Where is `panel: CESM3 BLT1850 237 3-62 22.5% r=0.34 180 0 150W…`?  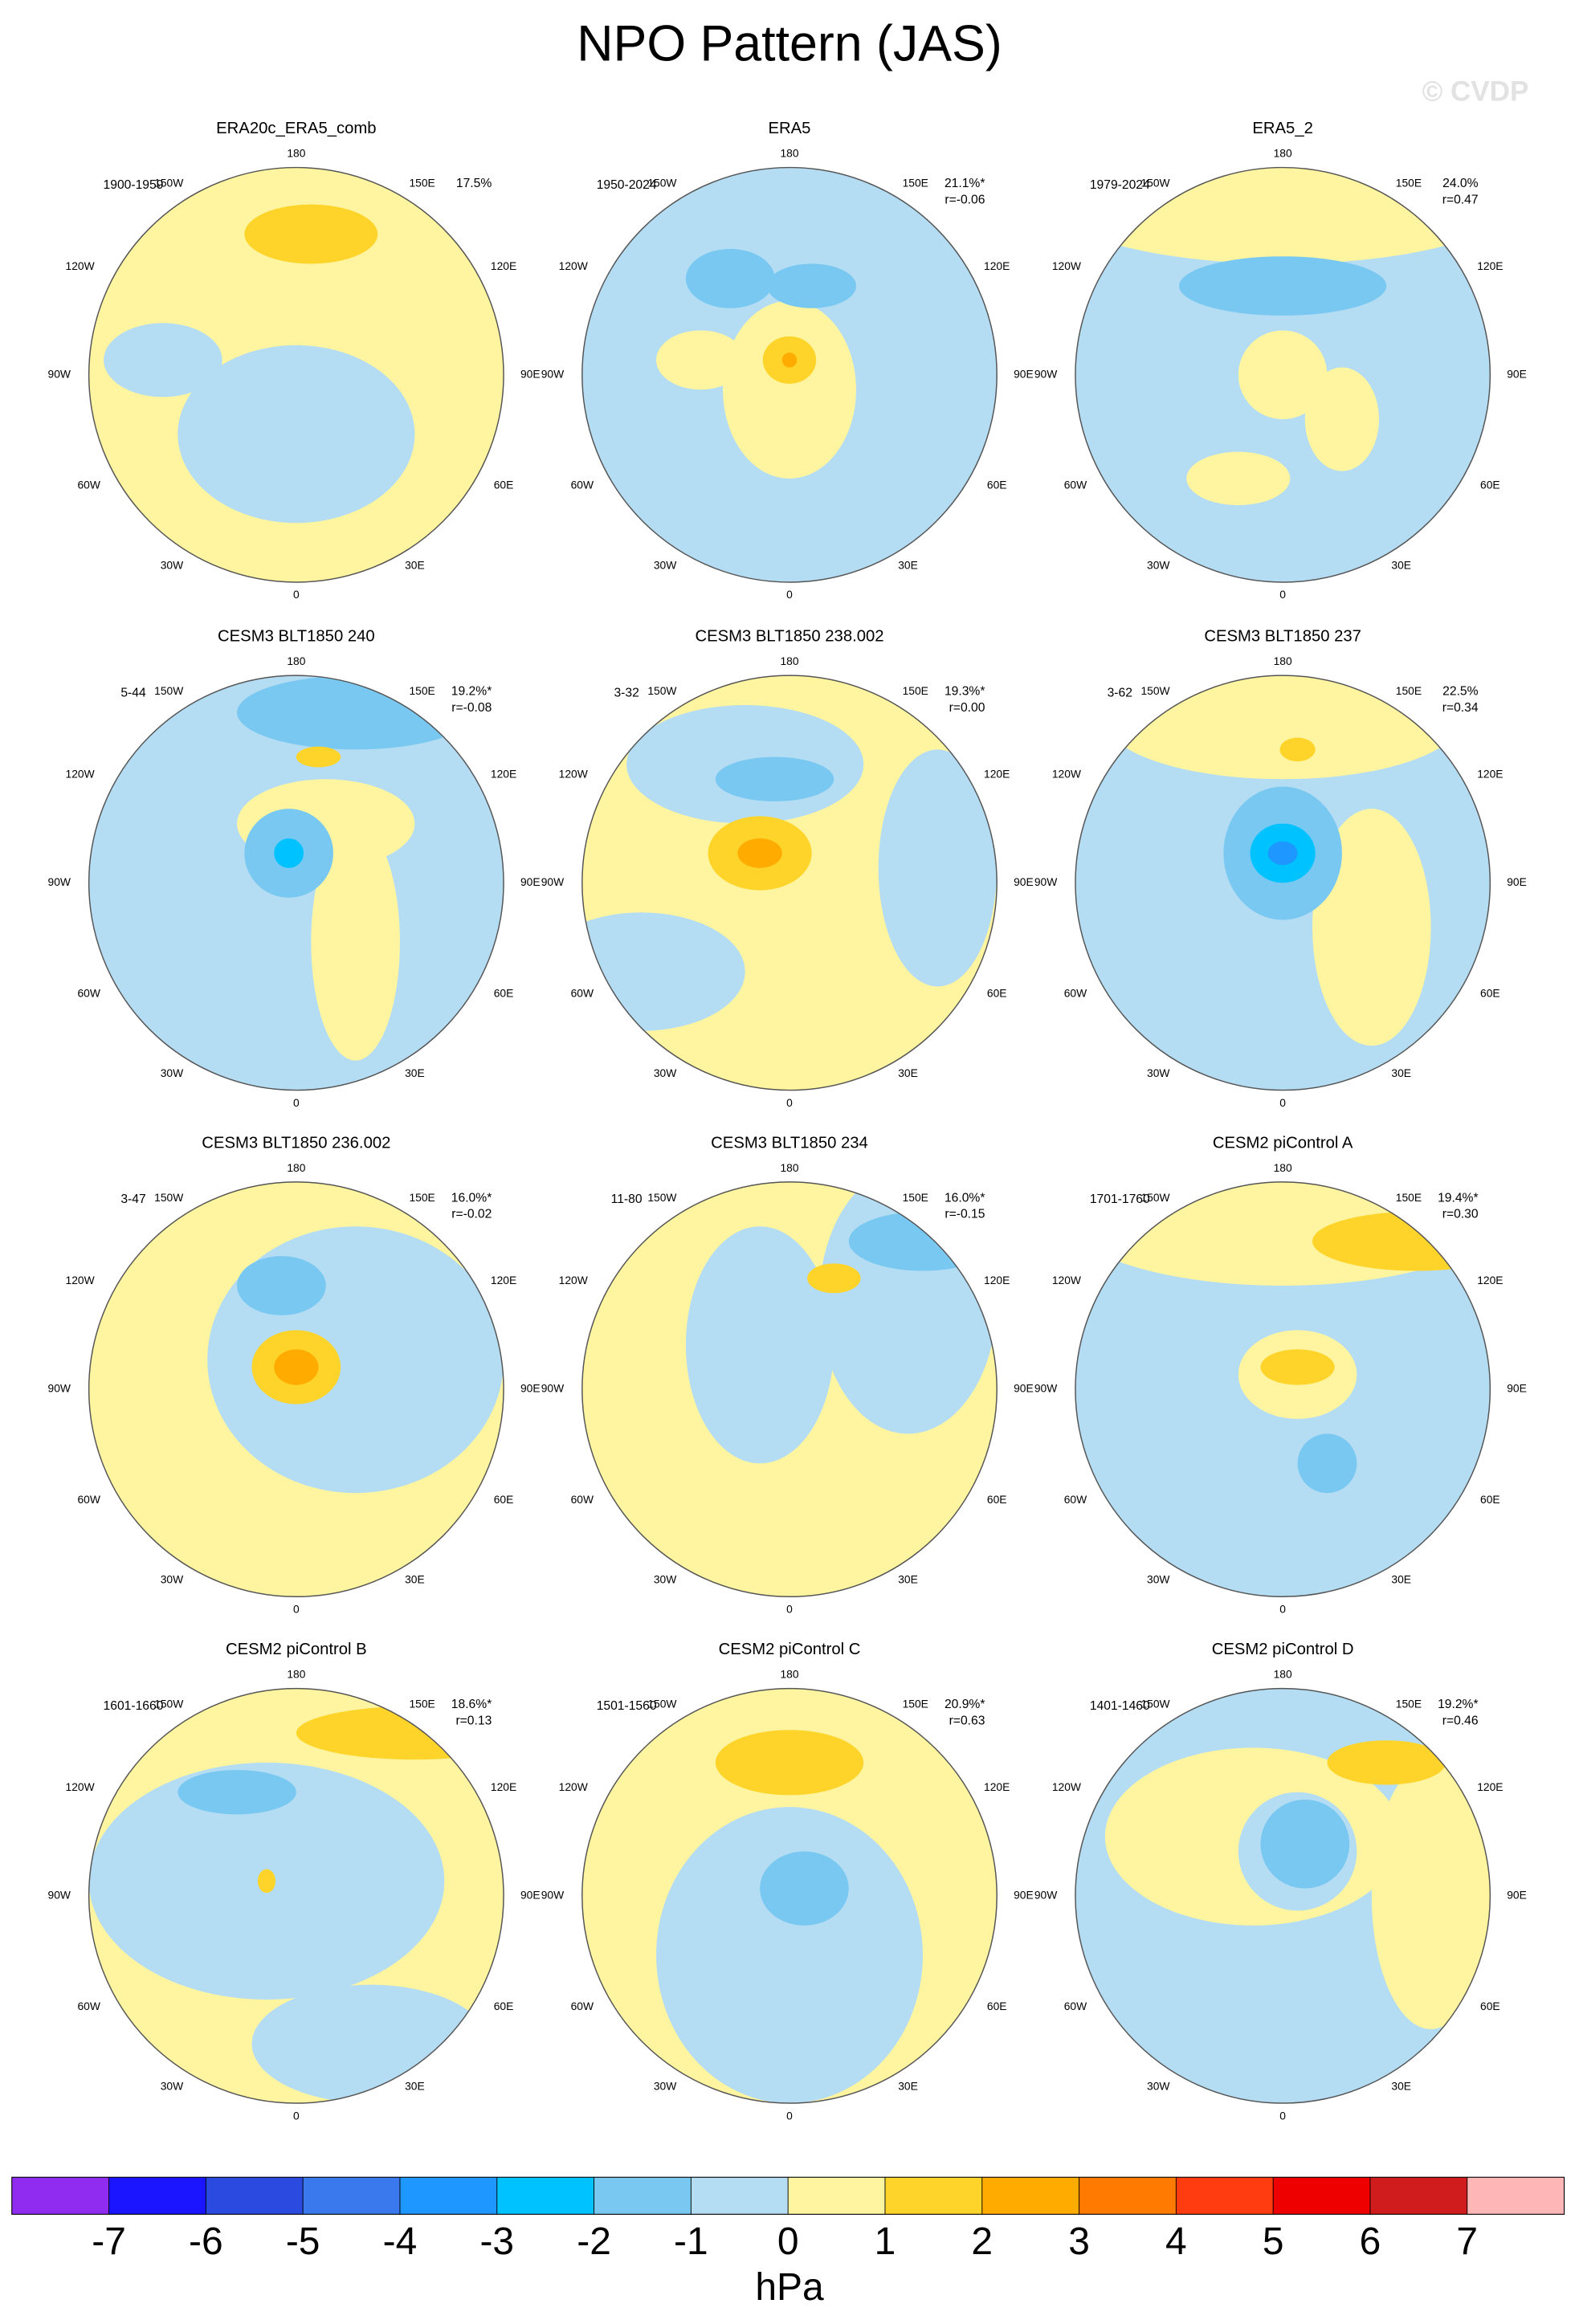
panel: CESM3 BLT1850 237 3-62 22.5% r=0.34 180 0 150W… is located at coordinates (1280, 869).